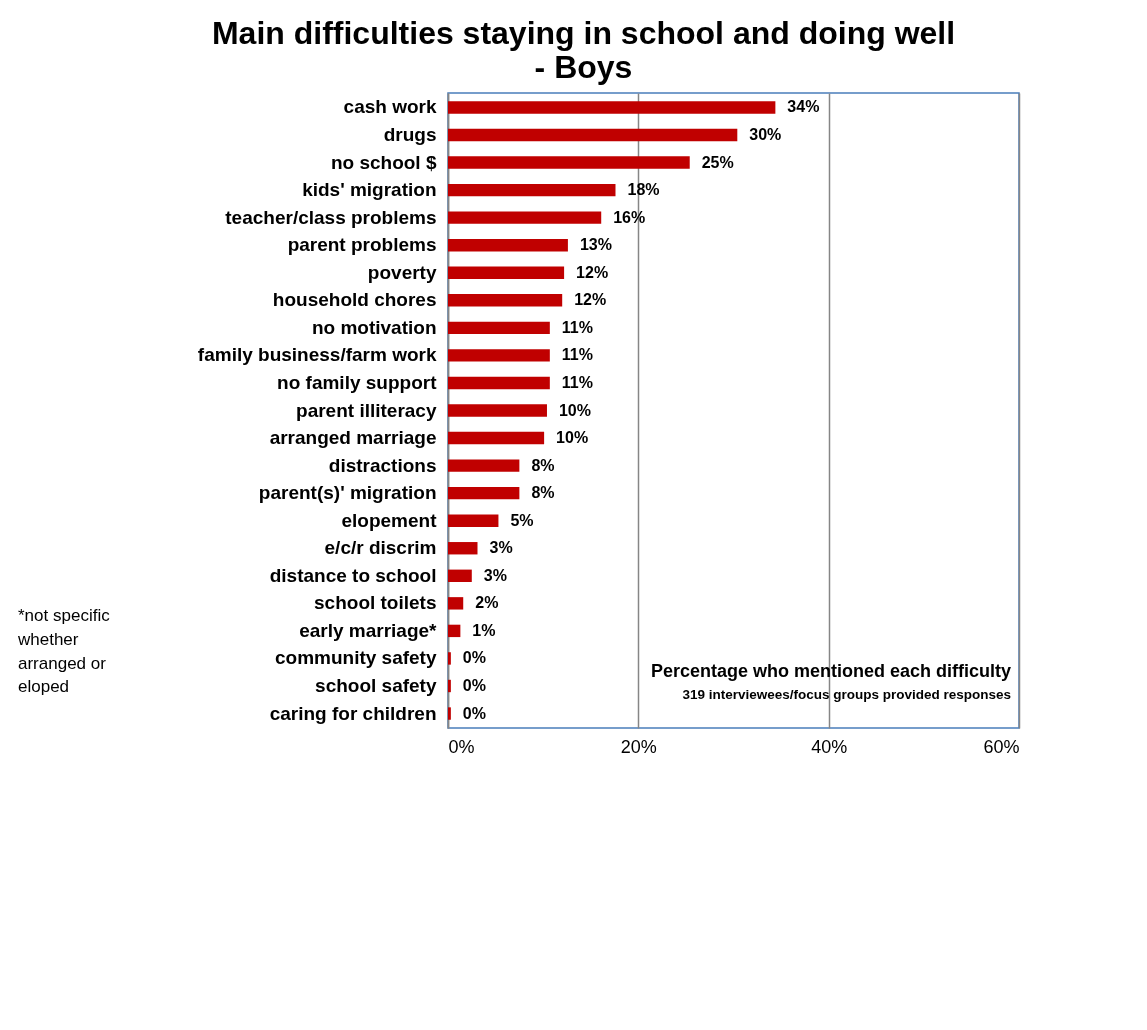  Describe the element at coordinates (595, 245) in the screenshot. I see `data-label: 13%` at that location.